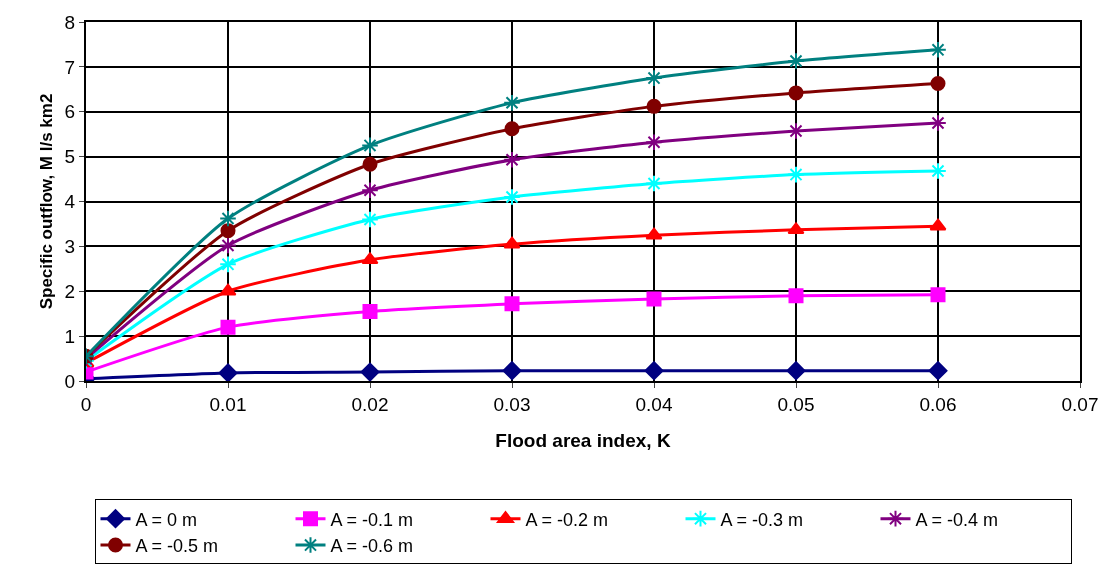 The image size is (1116, 576). I want to click on x-tick-label: 0.01, so click(228, 404).